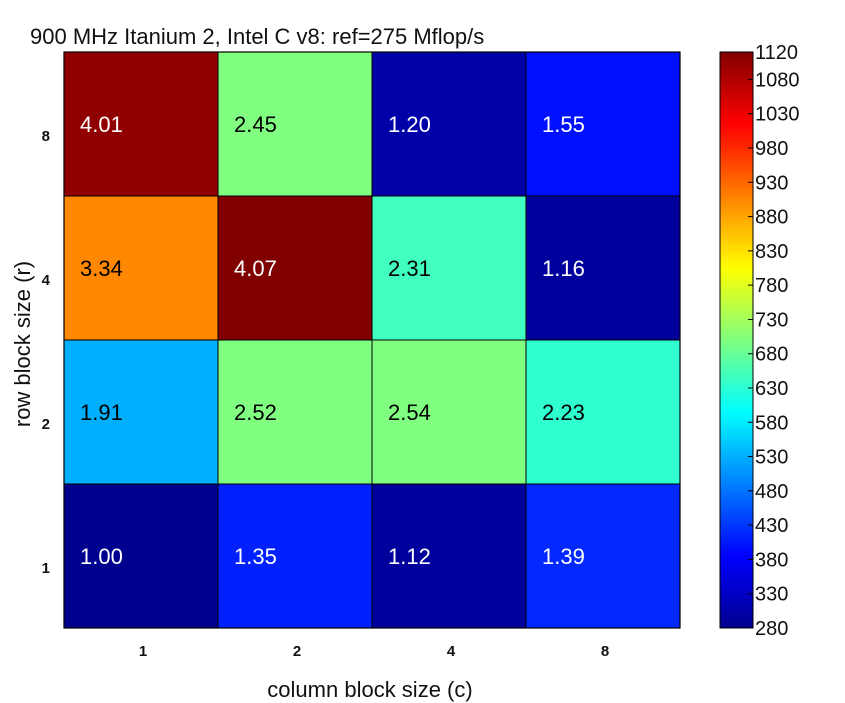 This screenshot has height=703, width=845. Describe the element at coordinates (409, 412) in the screenshot. I see `cell-value-label: 2.54` at that location.